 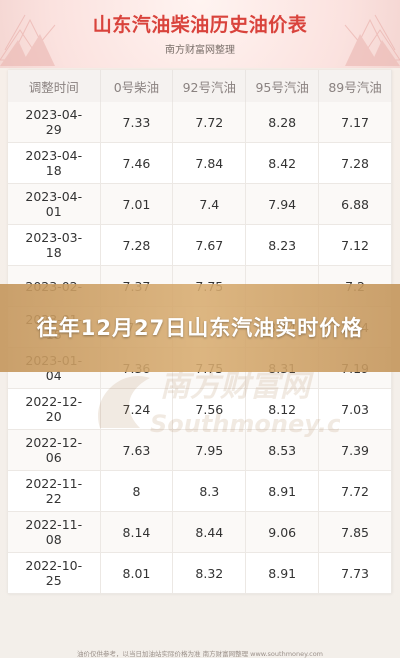 What do you see at coordinates (137, 245) in the screenshot?
I see `cell-diesel-0: 7.28` at bounding box center [137, 245].